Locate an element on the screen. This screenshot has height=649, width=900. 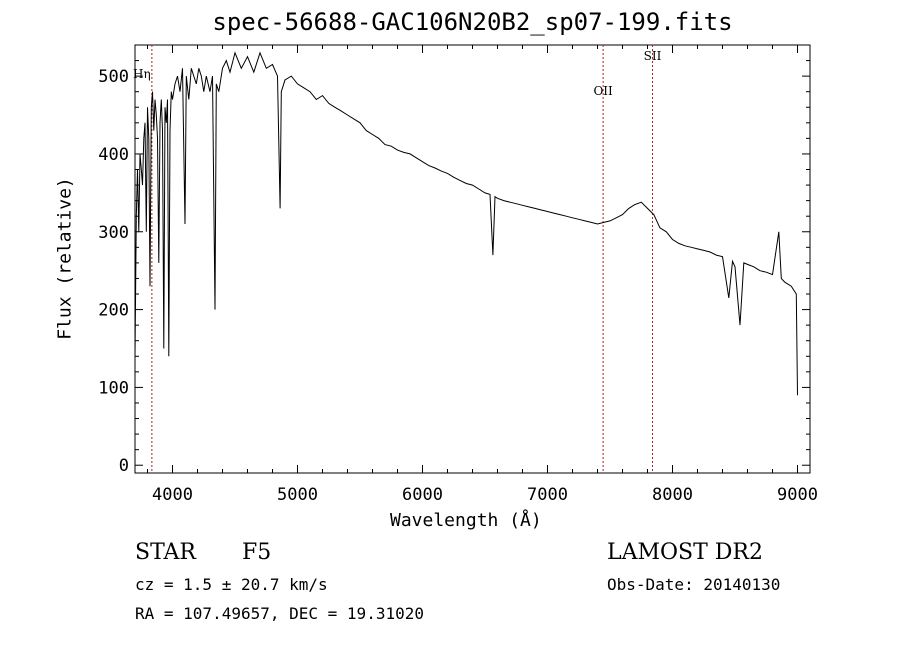
object-class: STAR is located at coordinates (165, 552).